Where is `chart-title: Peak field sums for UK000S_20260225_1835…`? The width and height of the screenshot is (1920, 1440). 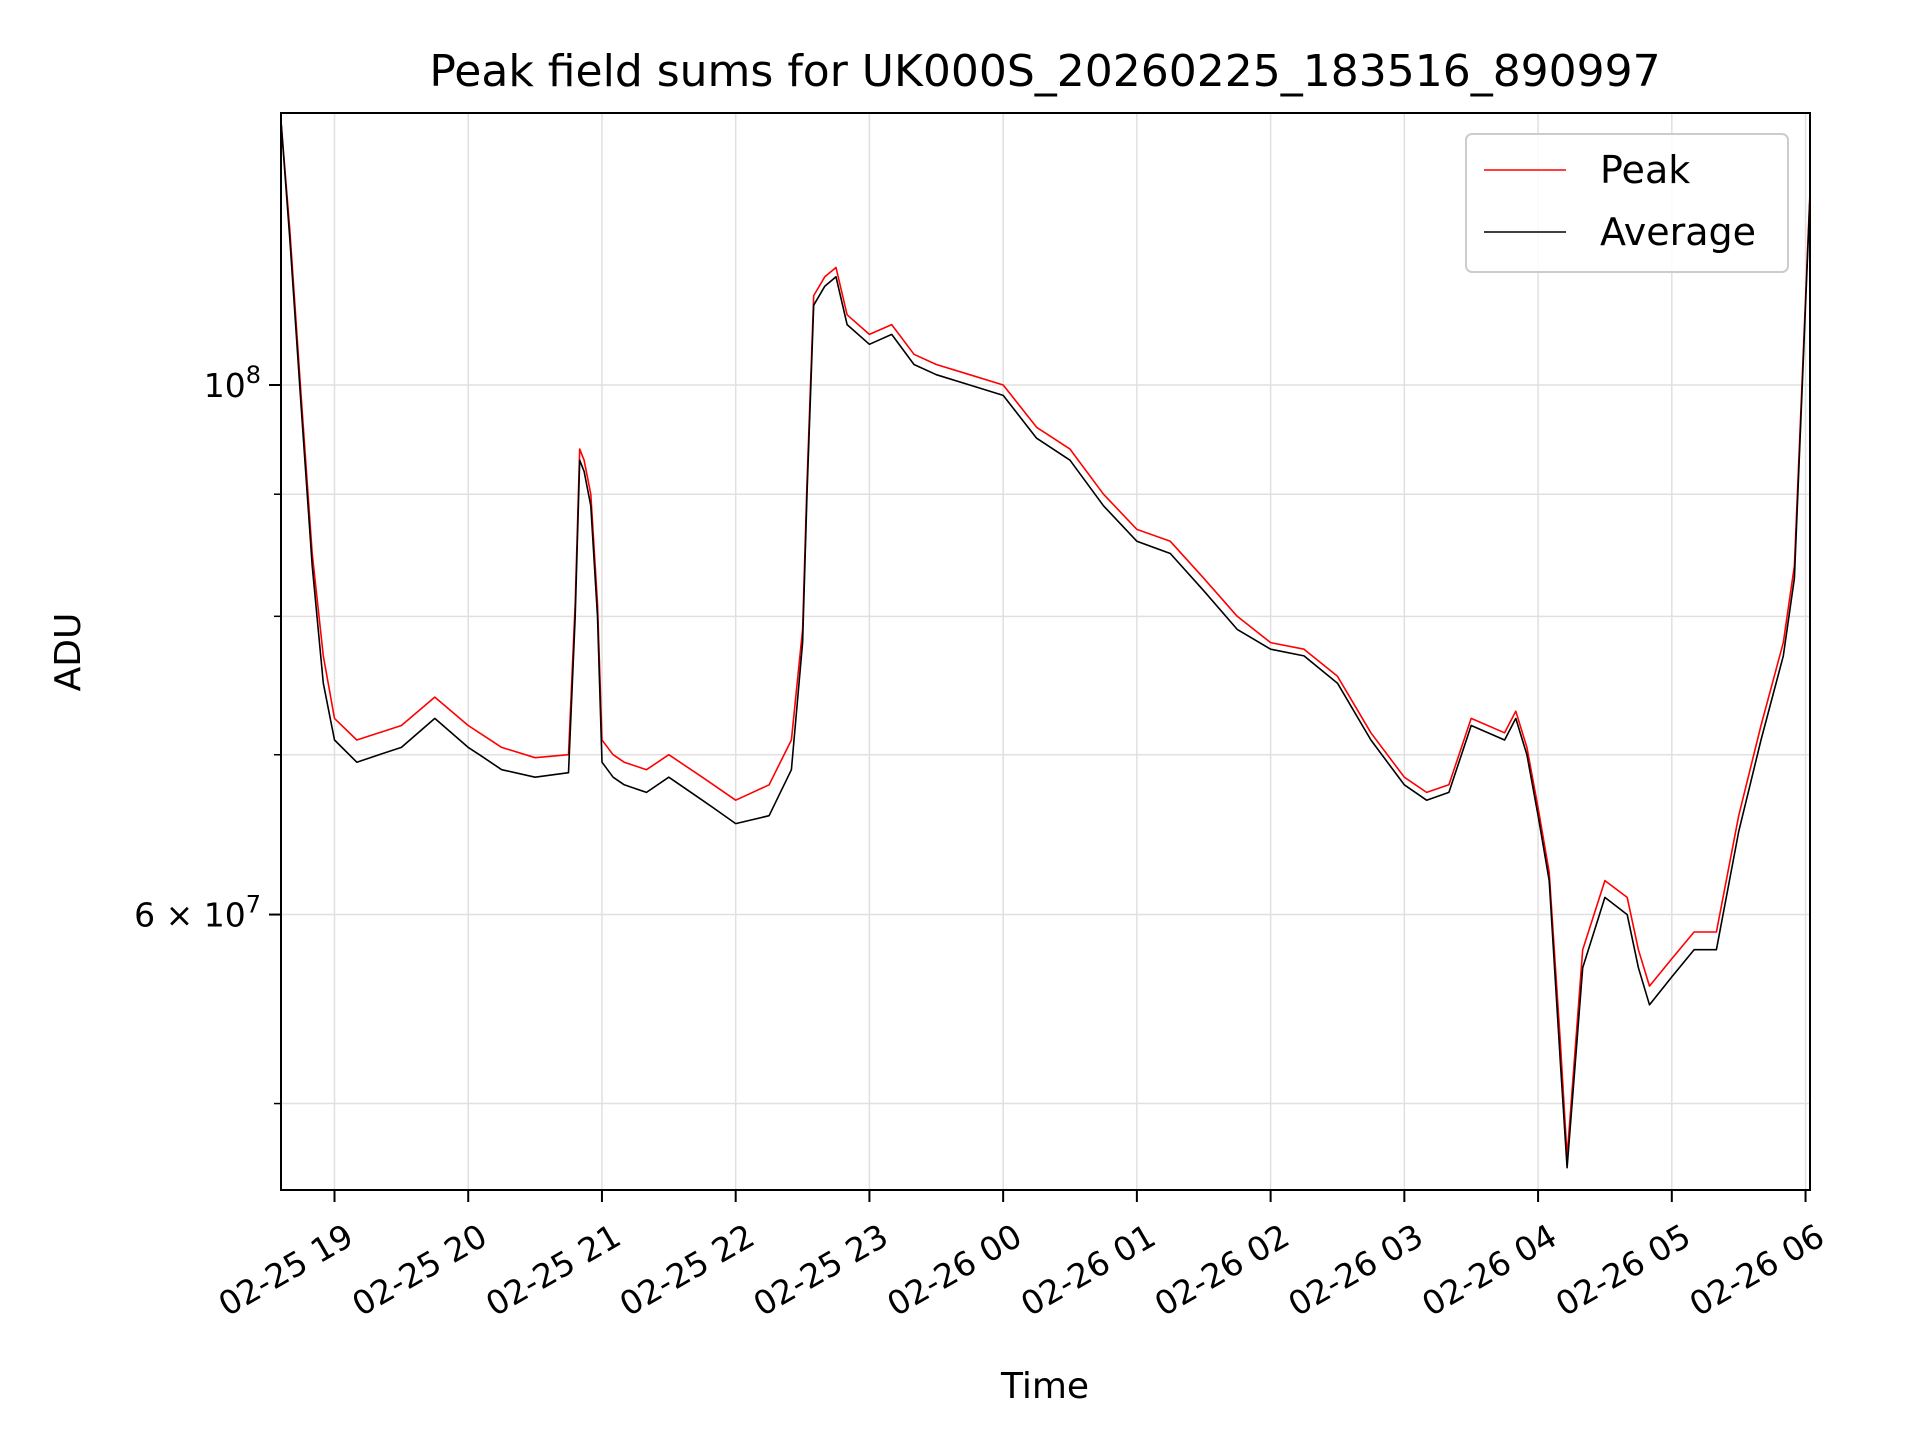
chart-title: Peak field sums for UK000S_20260225_1835… is located at coordinates (1044, 71).